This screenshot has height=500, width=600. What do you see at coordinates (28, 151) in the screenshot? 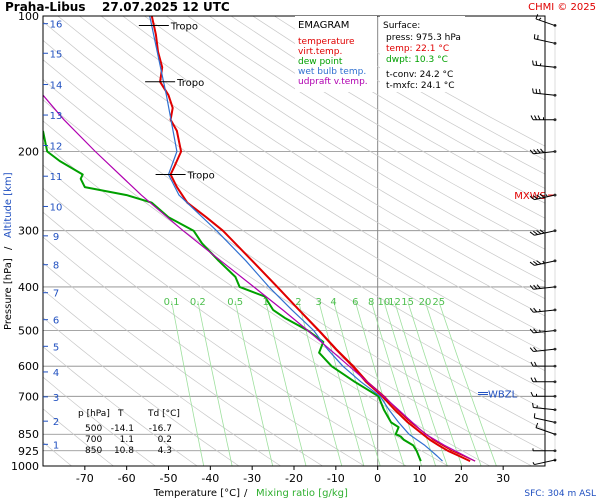
I see `pressure-tick-200: 200` at bounding box center [28, 151].